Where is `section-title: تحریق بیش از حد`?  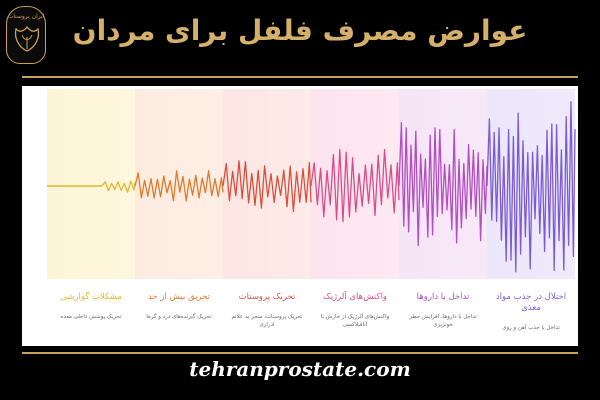
section-title: تحریق بیش از حد is located at coordinates (179, 297).